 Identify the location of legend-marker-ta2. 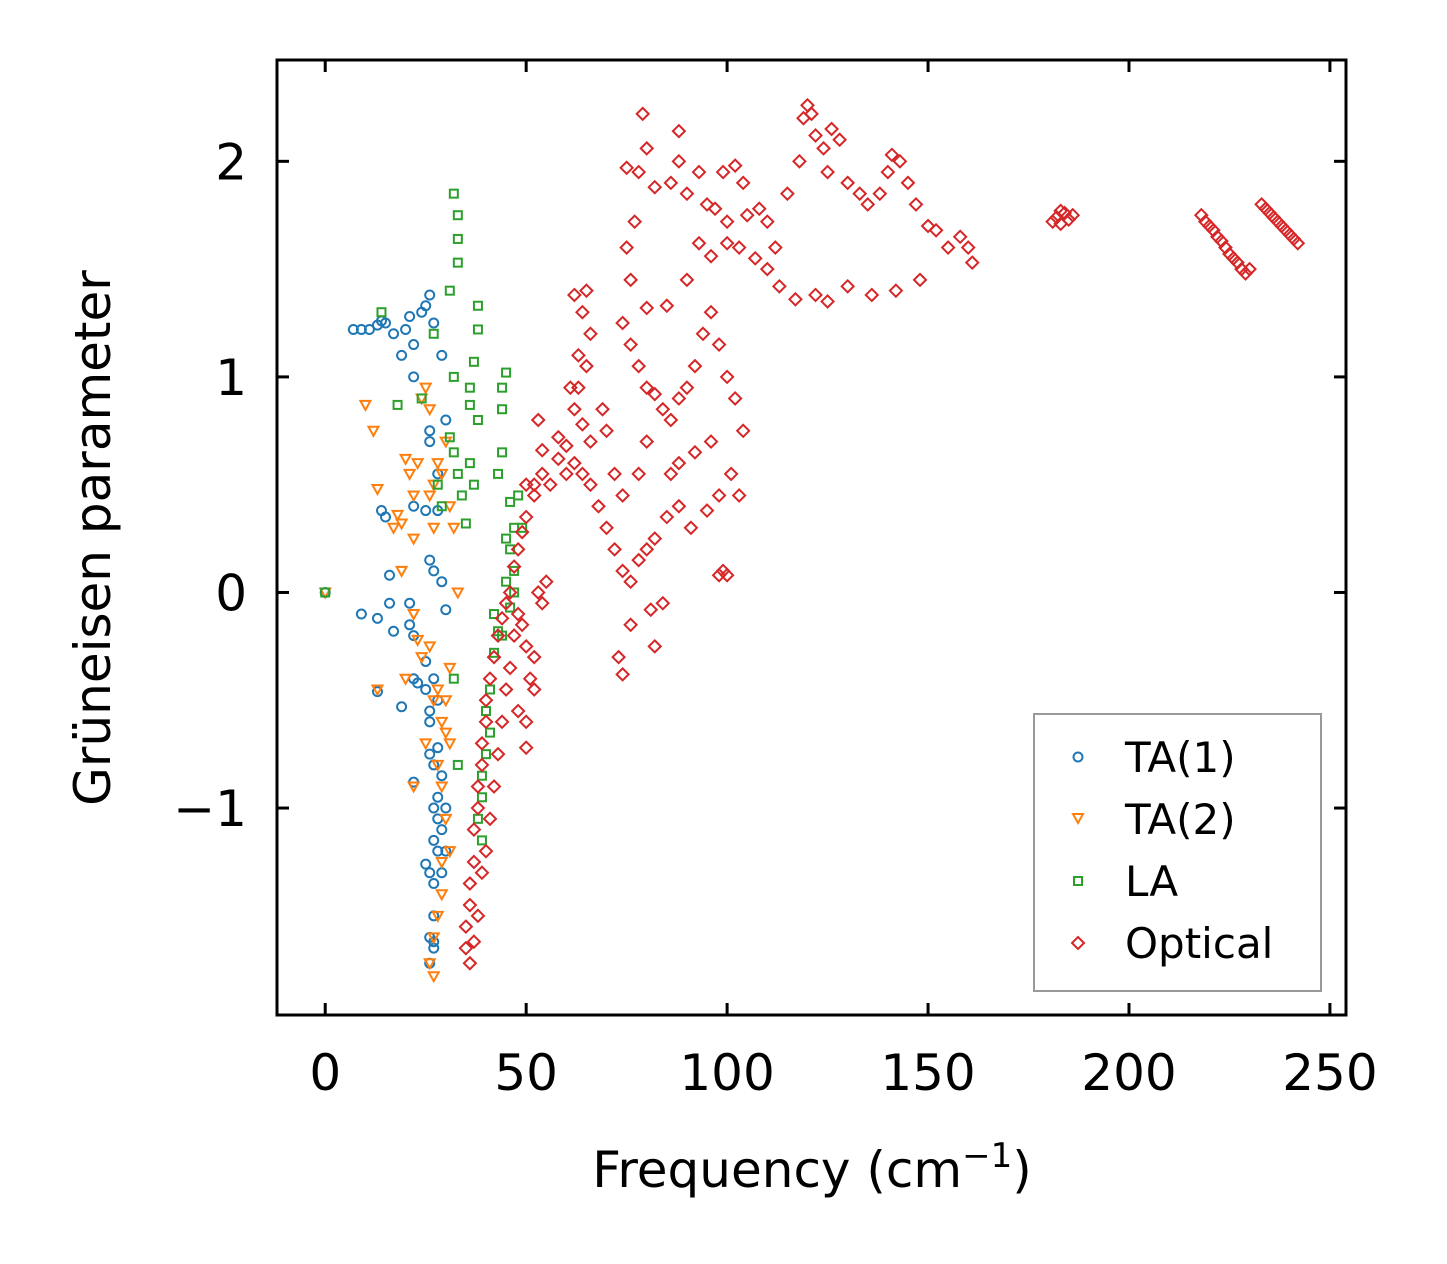
(1078, 819).